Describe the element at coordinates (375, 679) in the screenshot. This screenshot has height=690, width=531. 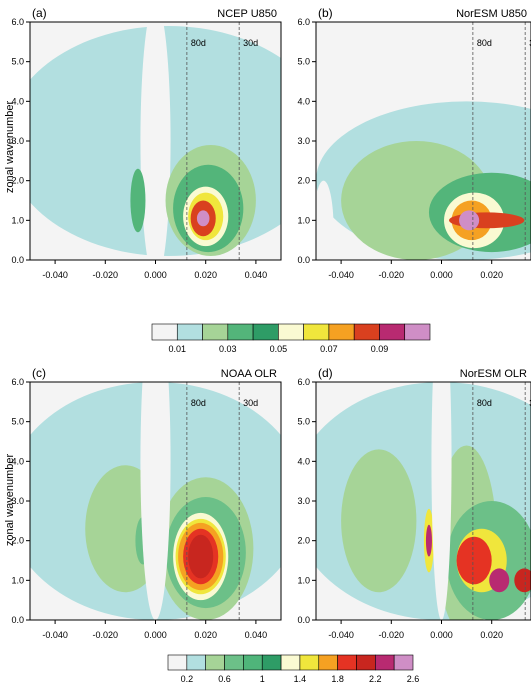
I see `colorbar-label: 2.2` at that location.